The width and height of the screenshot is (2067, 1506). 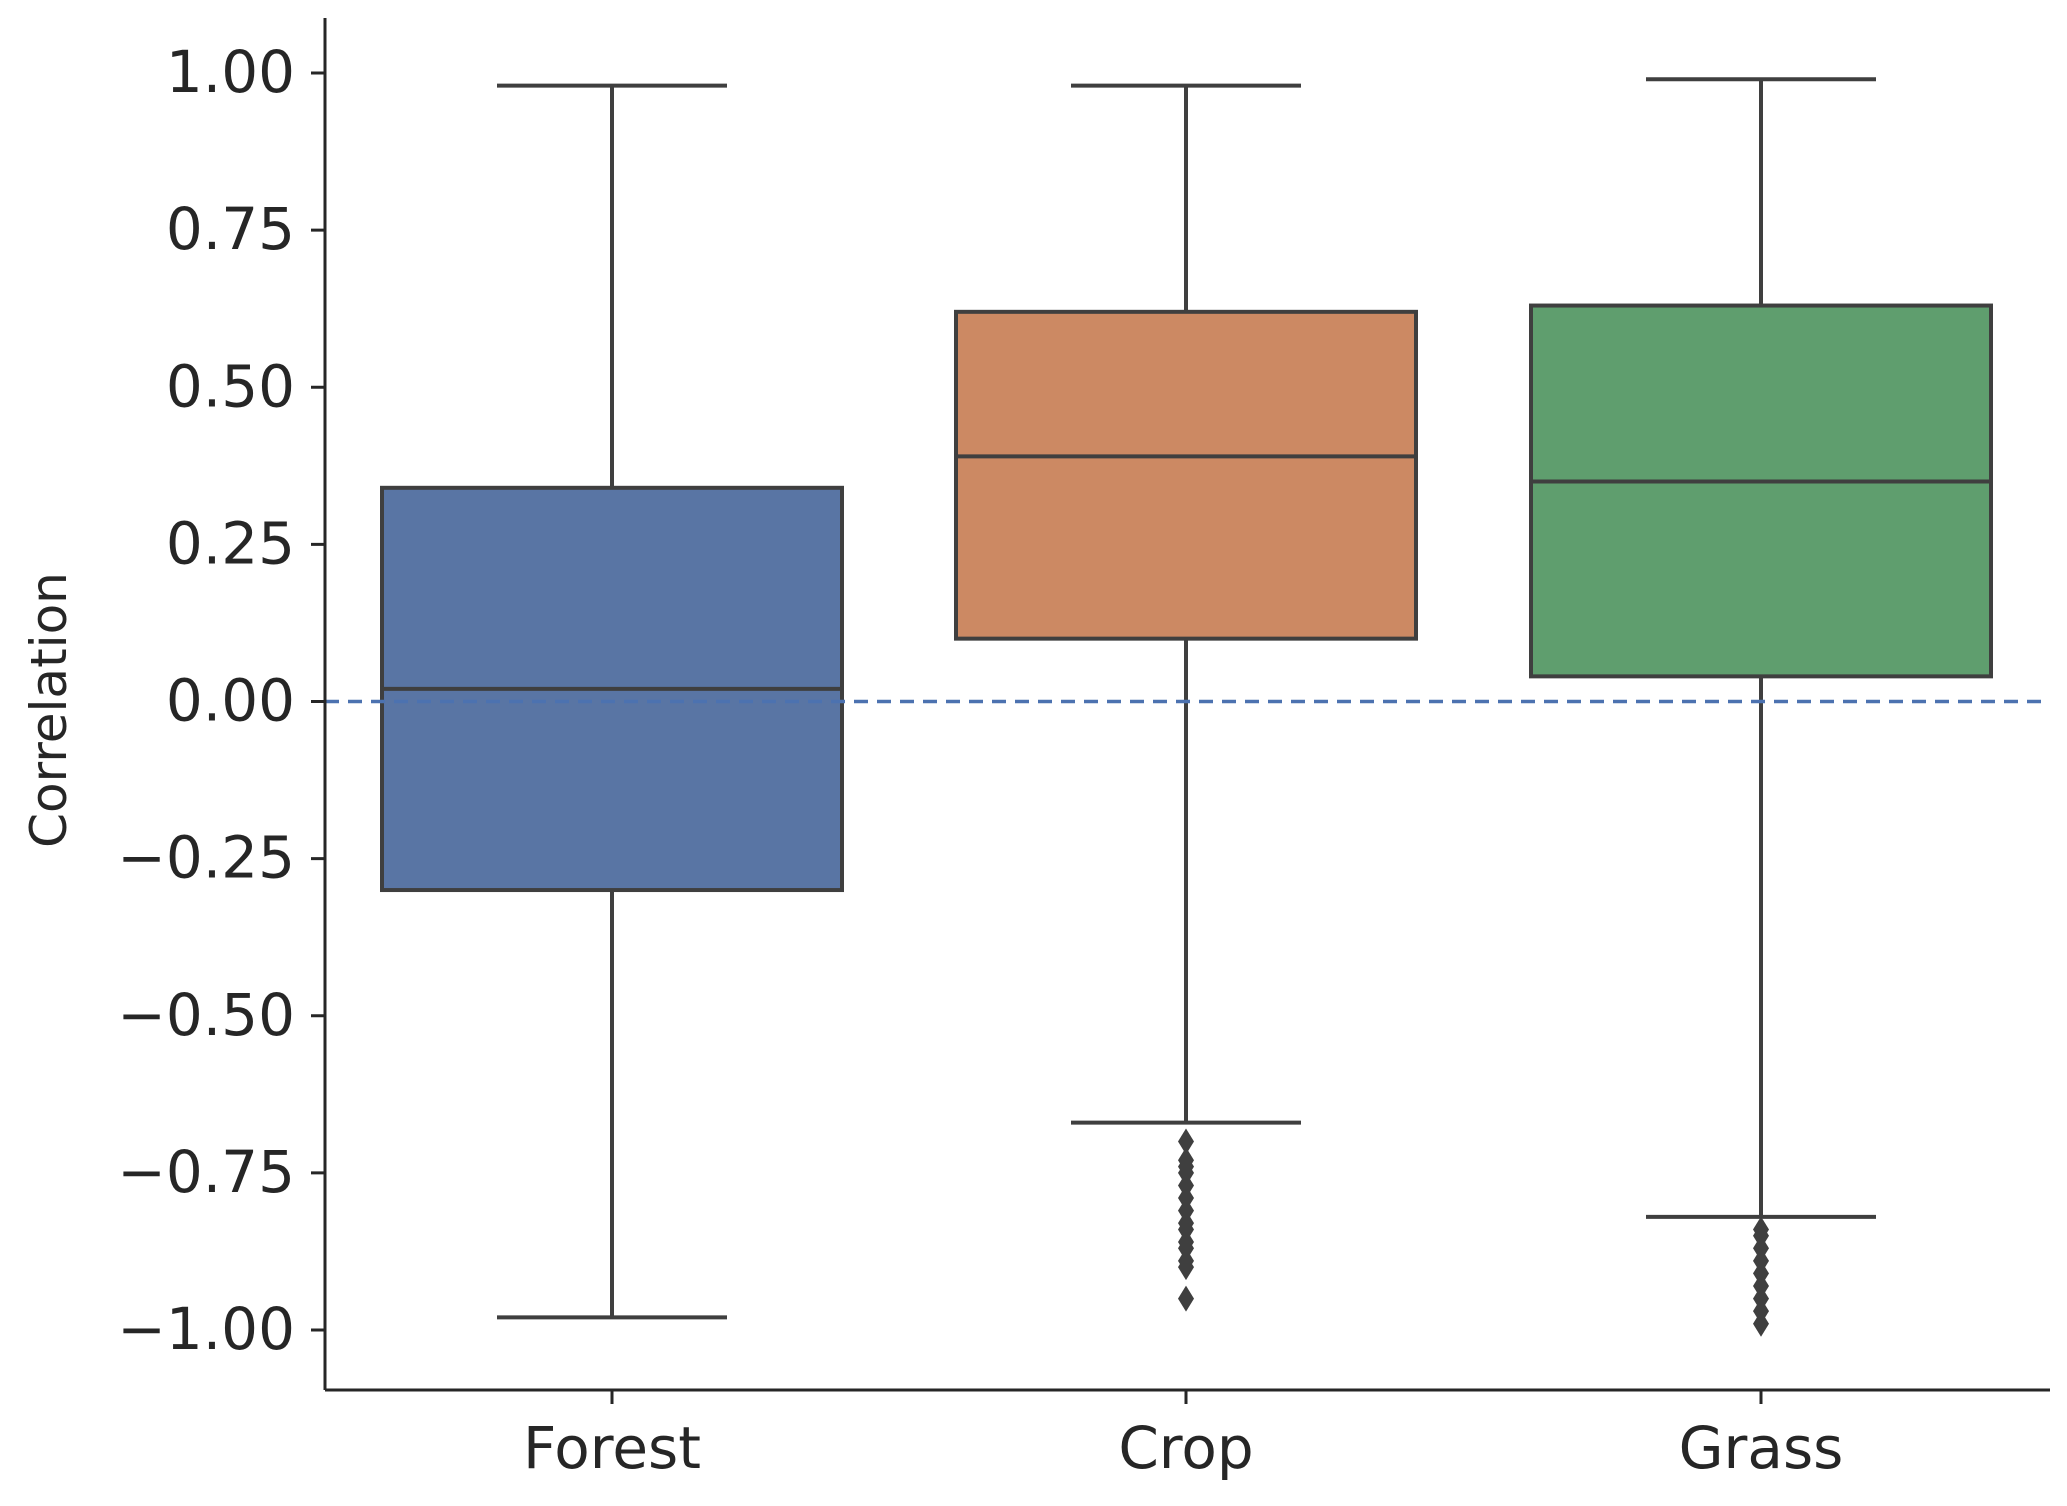 I want to click on x-ticks-layer: Forest Crop Grass, so click(x=1183, y=1436).